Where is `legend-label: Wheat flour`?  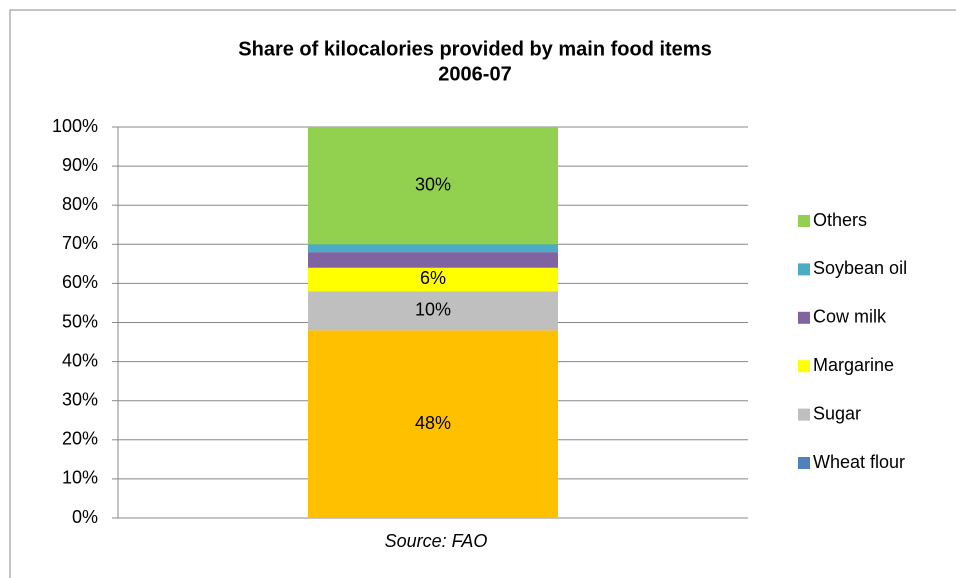
legend-label: Wheat flour is located at coordinates (859, 462).